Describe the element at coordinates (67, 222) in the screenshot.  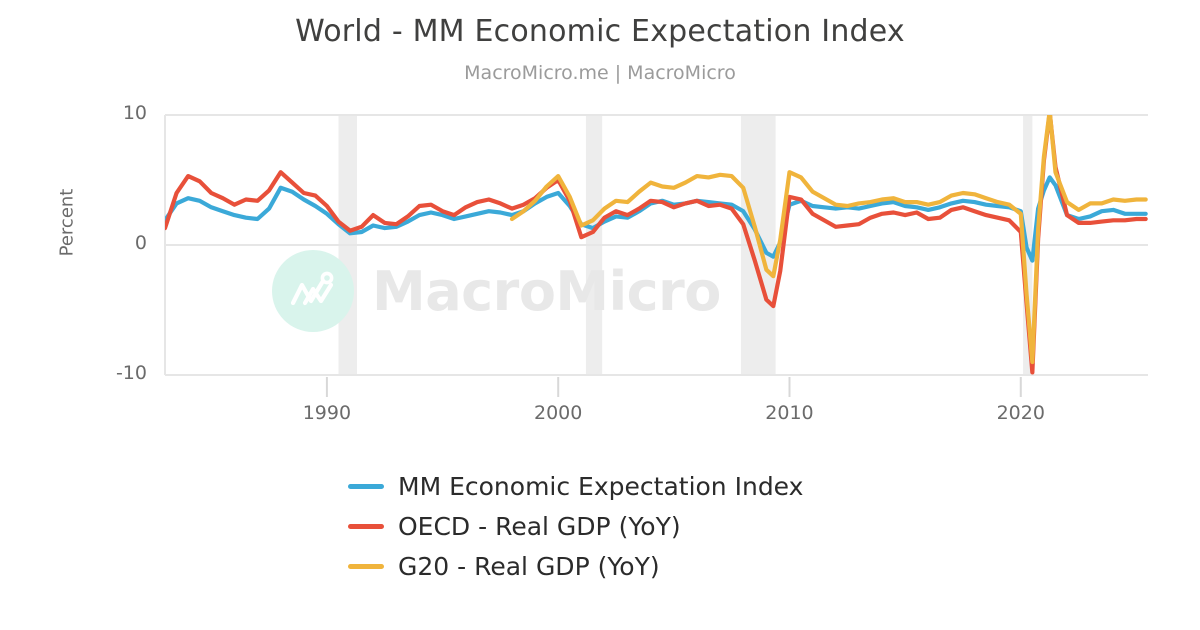
I see `y-axis-label: Percent` at that location.